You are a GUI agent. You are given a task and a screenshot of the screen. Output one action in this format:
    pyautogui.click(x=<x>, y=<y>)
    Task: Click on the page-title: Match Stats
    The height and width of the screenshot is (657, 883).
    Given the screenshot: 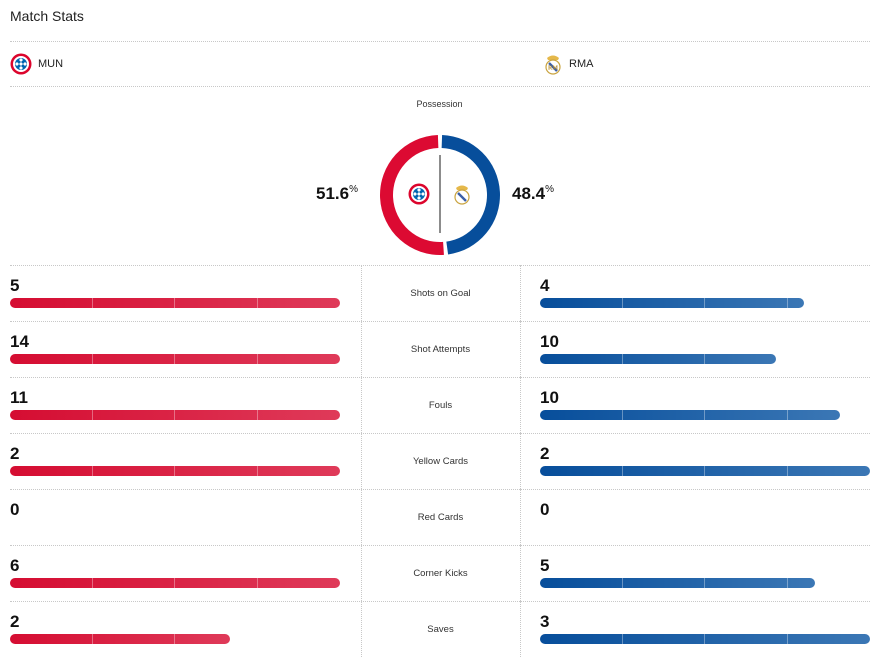 What is the action you would take?
    pyautogui.click(x=47, y=16)
    